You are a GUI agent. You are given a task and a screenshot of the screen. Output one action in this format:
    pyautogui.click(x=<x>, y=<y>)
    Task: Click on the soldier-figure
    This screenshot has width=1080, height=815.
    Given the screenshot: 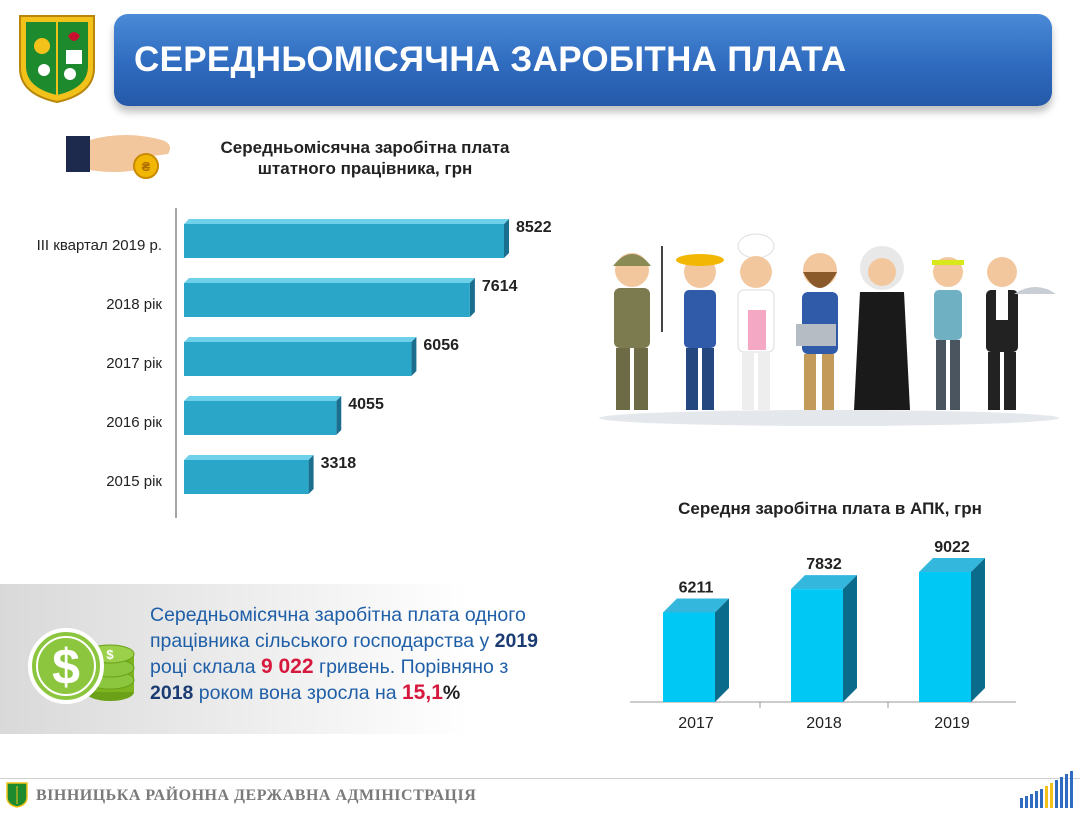 What is the action you would take?
    pyautogui.click(x=632, y=331)
    